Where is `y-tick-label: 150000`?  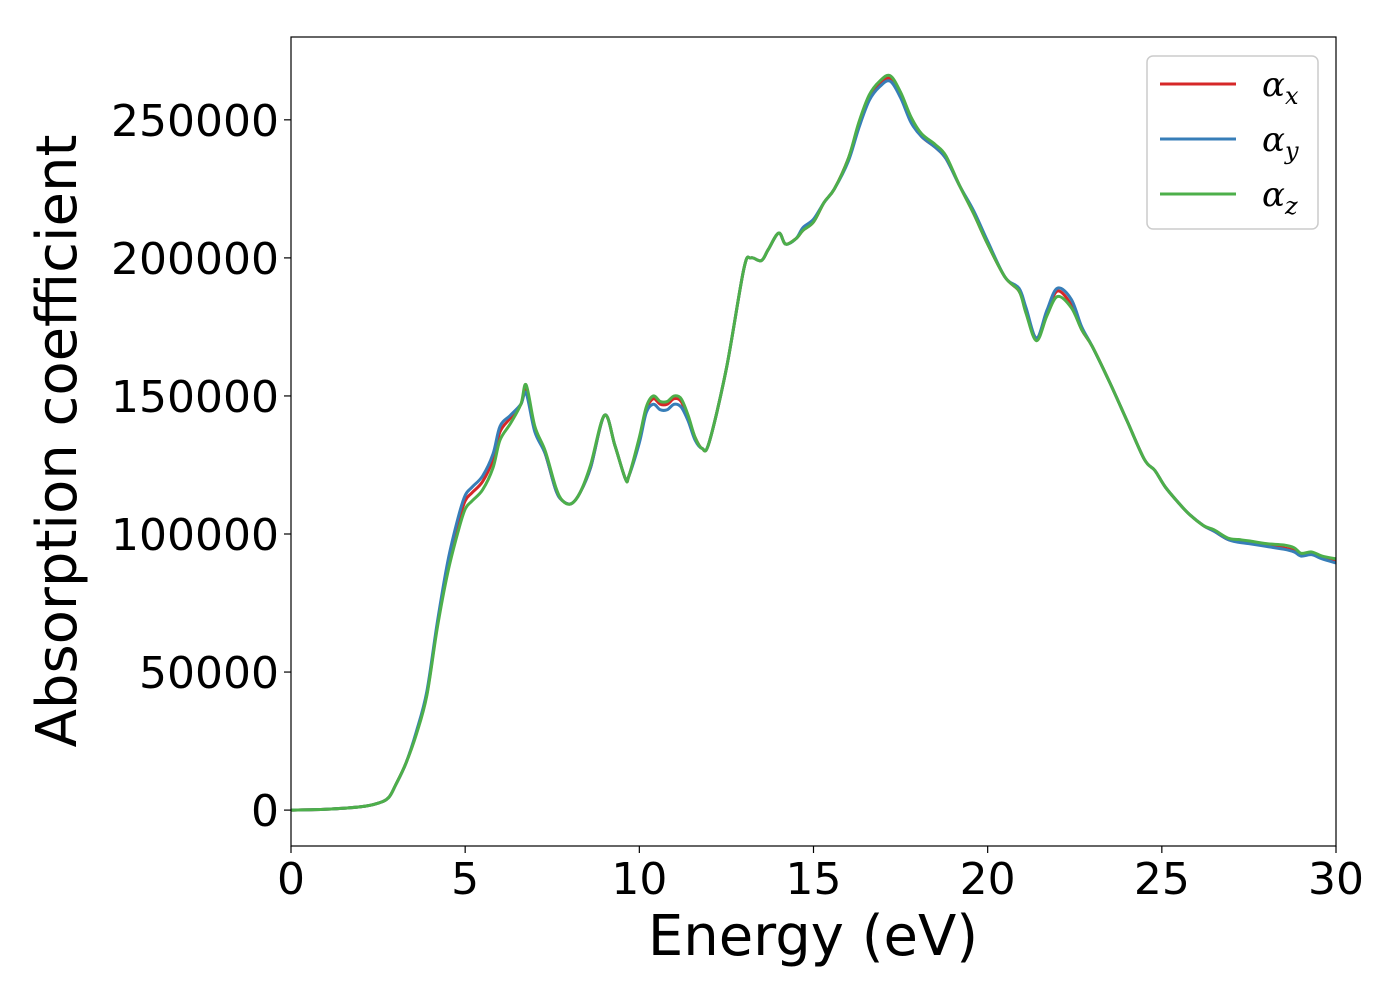
y-tick-label: 150000 is located at coordinates (195, 397).